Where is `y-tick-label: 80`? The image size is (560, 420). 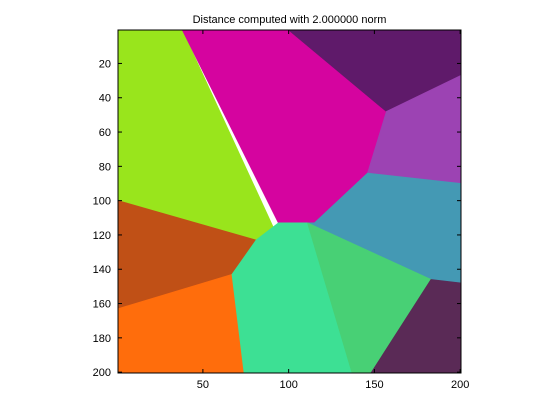
y-tick-label: 80 is located at coordinates (105, 167).